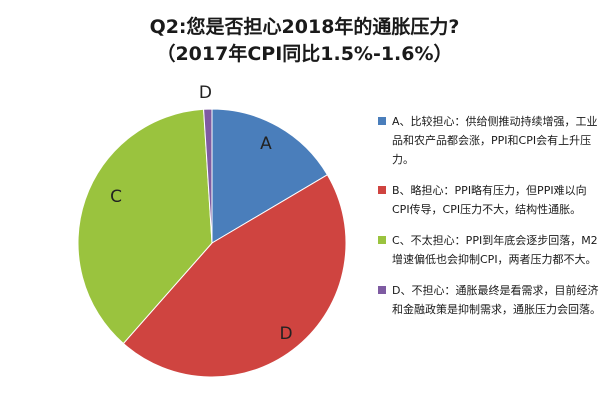  What do you see at coordinates (382, 190) in the screenshot?
I see `legend-swatch-b` at bounding box center [382, 190].